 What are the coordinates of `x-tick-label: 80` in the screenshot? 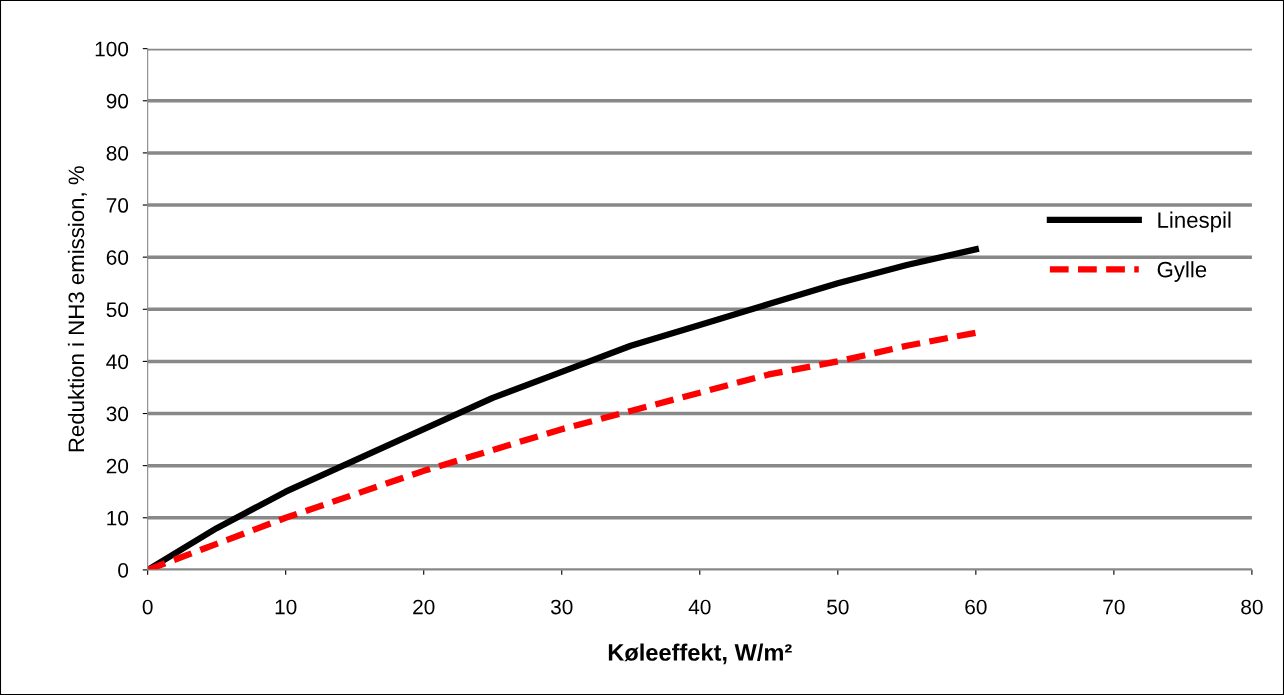 It's located at (1252, 607).